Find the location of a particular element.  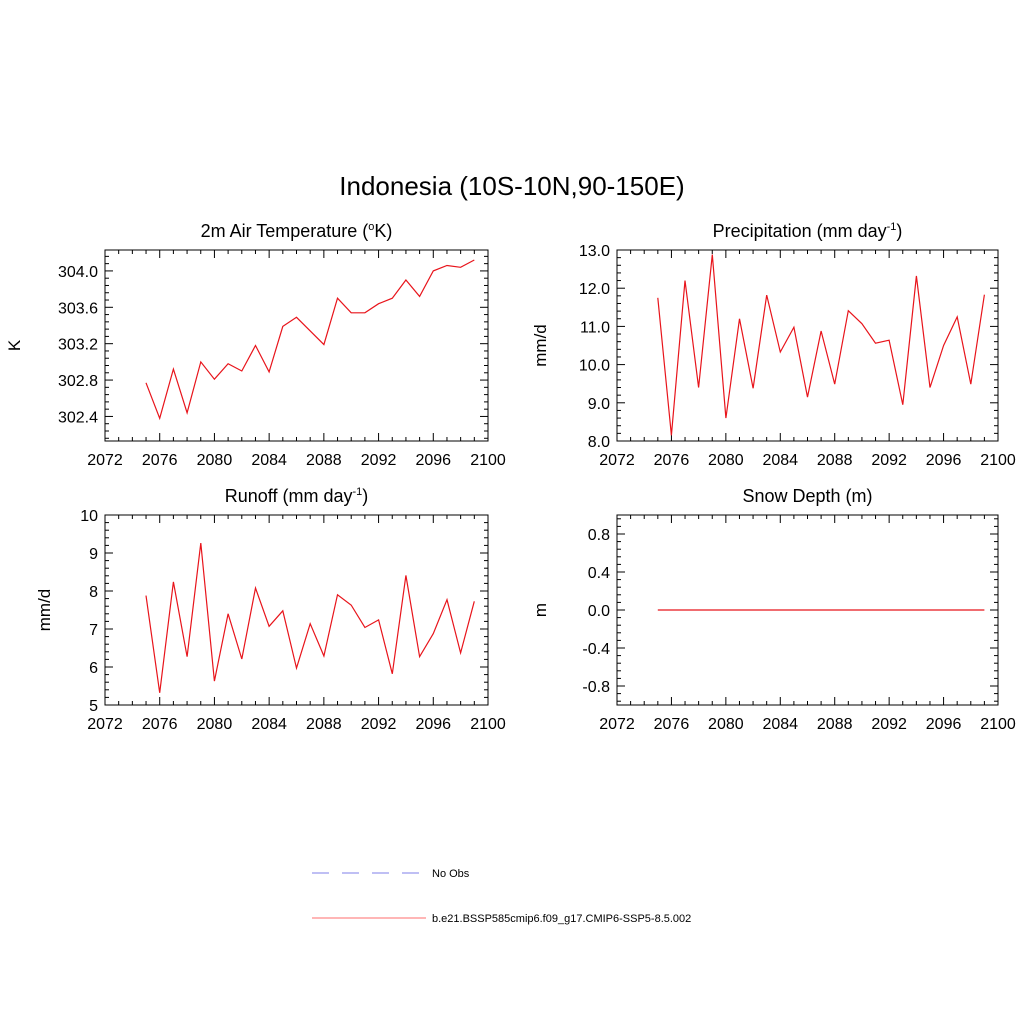

y-tick-label: 0.4 is located at coordinates (599, 573).